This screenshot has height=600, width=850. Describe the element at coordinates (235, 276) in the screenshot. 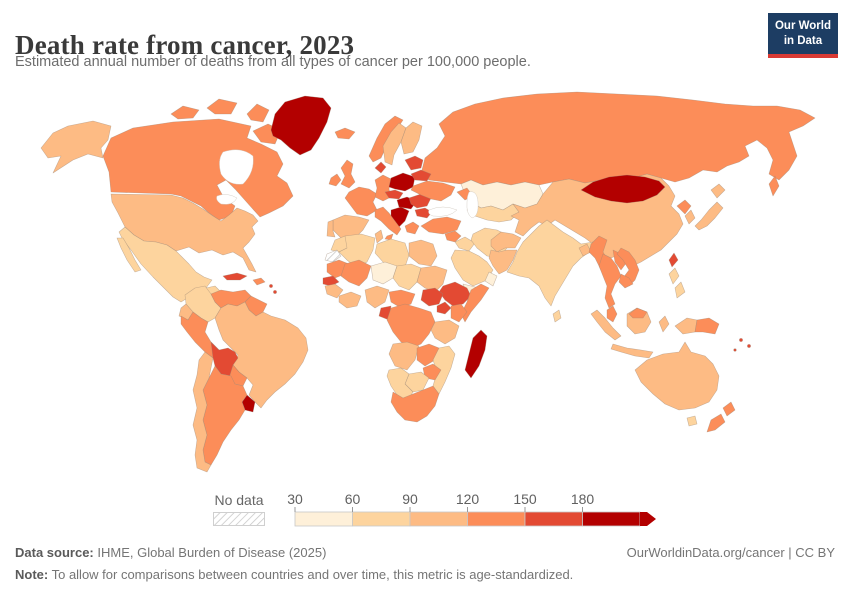

I see `country-cuba` at that location.